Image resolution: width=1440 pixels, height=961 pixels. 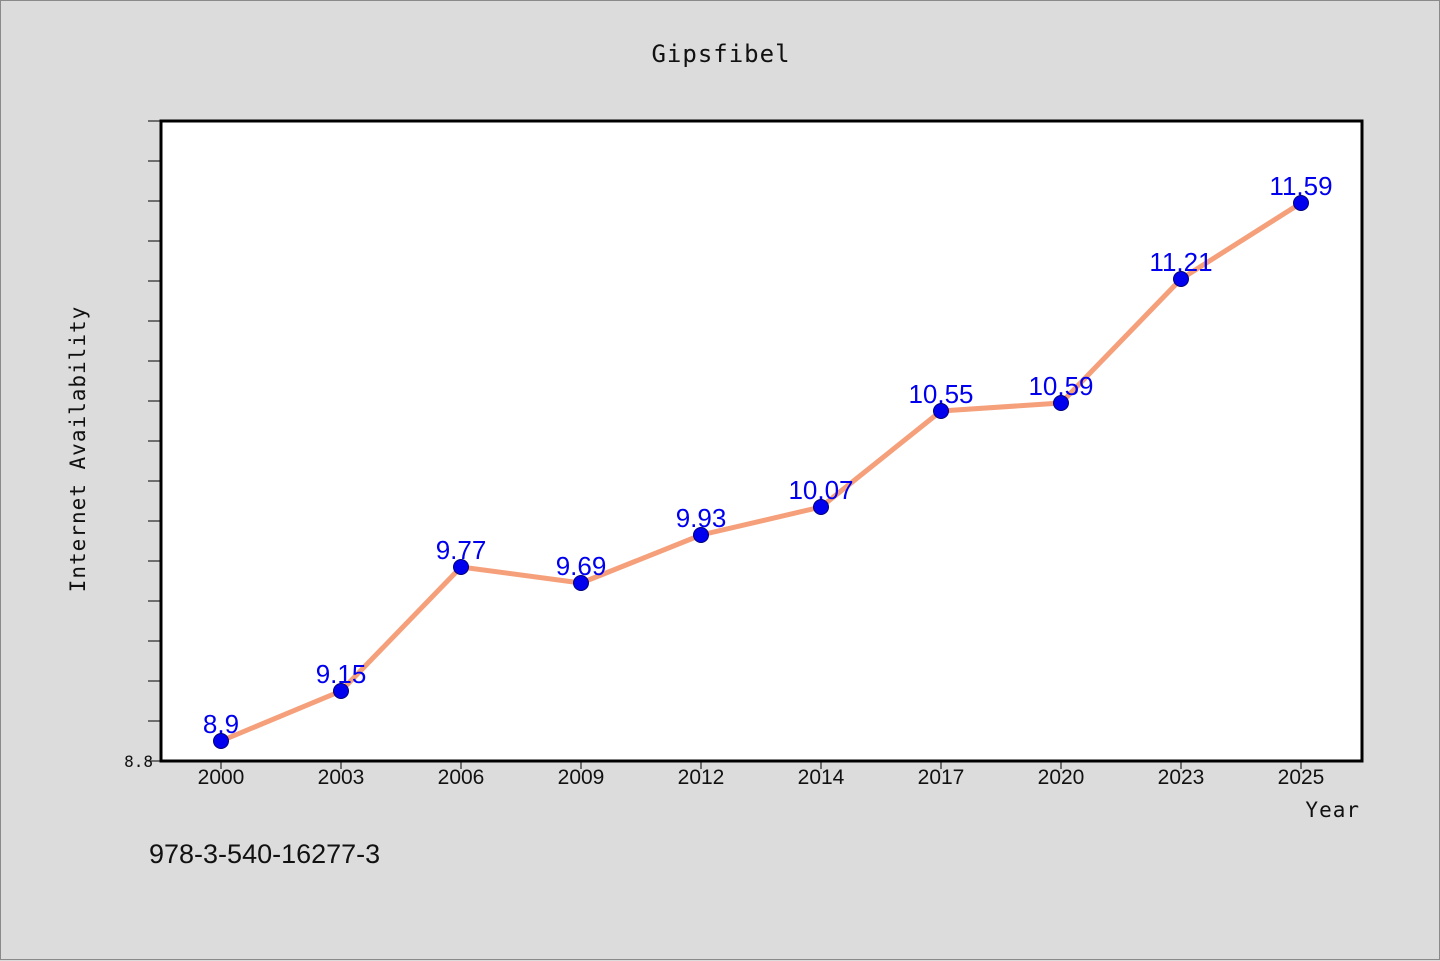 What do you see at coordinates (1060, 386) in the screenshot?
I see `data-label: 10.59` at bounding box center [1060, 386].